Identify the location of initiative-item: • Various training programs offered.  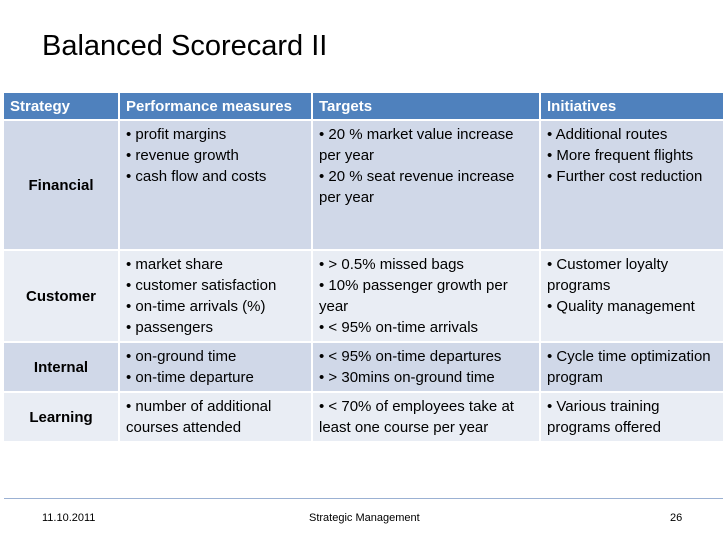
(604, 417).